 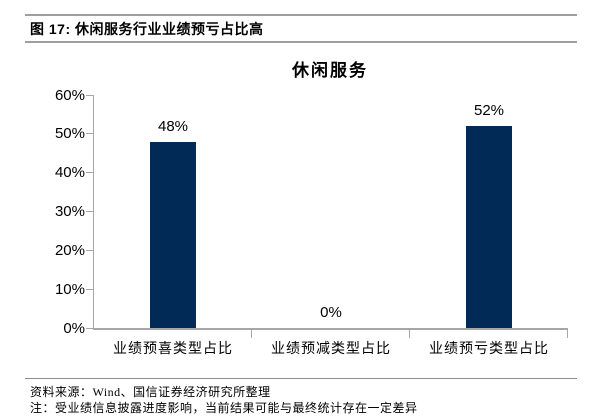 What do you see at coordinates (301, 42) in the screenshot?
I see `header-rule` at bounding box center [301, 42].